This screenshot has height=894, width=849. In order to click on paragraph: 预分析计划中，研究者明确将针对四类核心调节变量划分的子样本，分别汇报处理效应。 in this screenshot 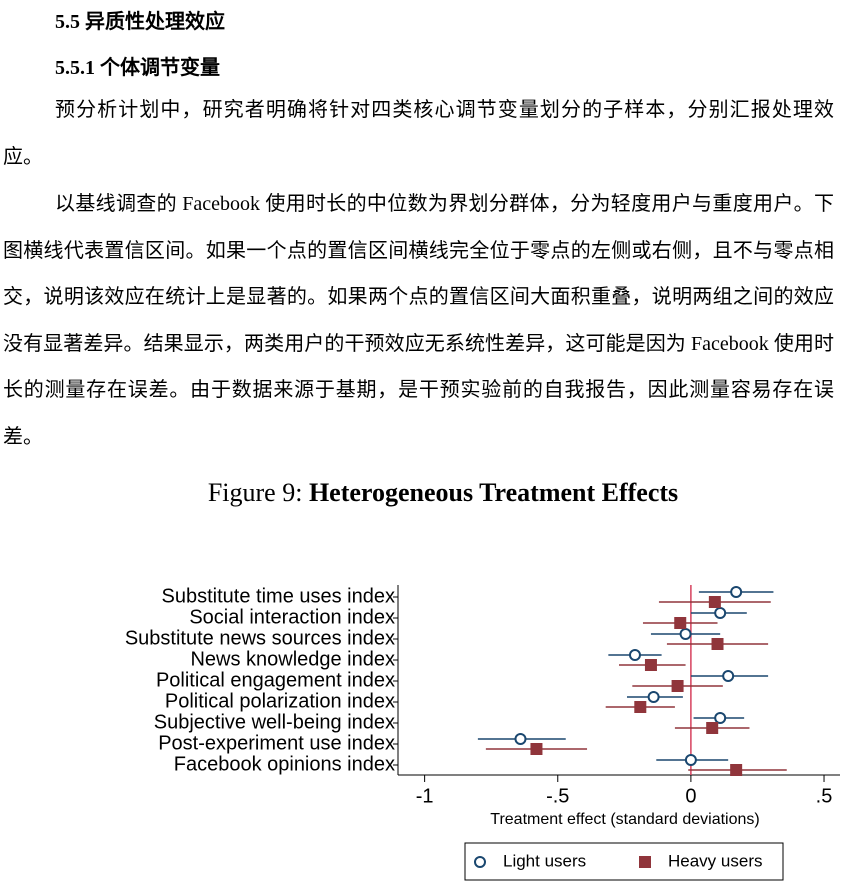, I will do `click(418, 133)`.